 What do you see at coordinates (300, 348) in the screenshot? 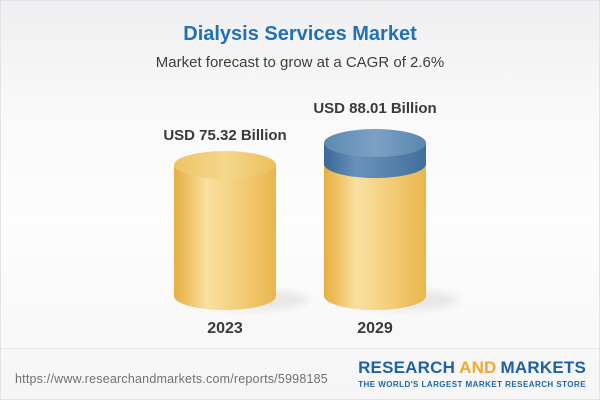
I see `footer-divider` at bounding box center [300, 348].